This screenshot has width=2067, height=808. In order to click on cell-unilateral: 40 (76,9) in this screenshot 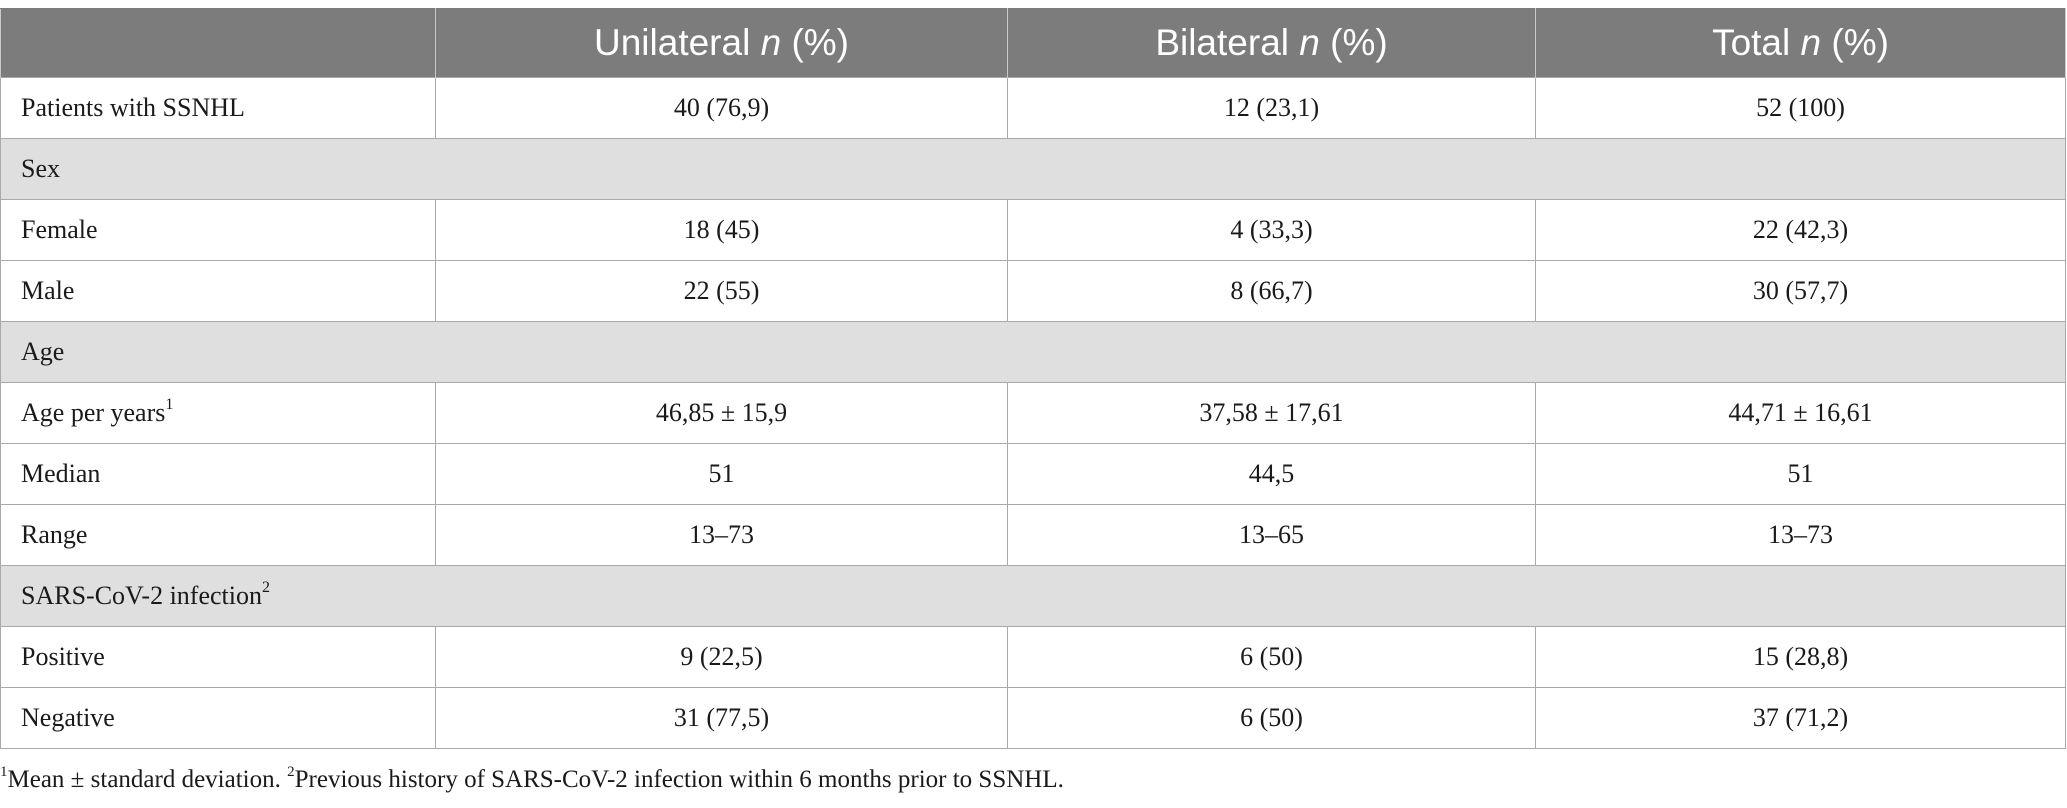, I will do `click(721, 108)`.